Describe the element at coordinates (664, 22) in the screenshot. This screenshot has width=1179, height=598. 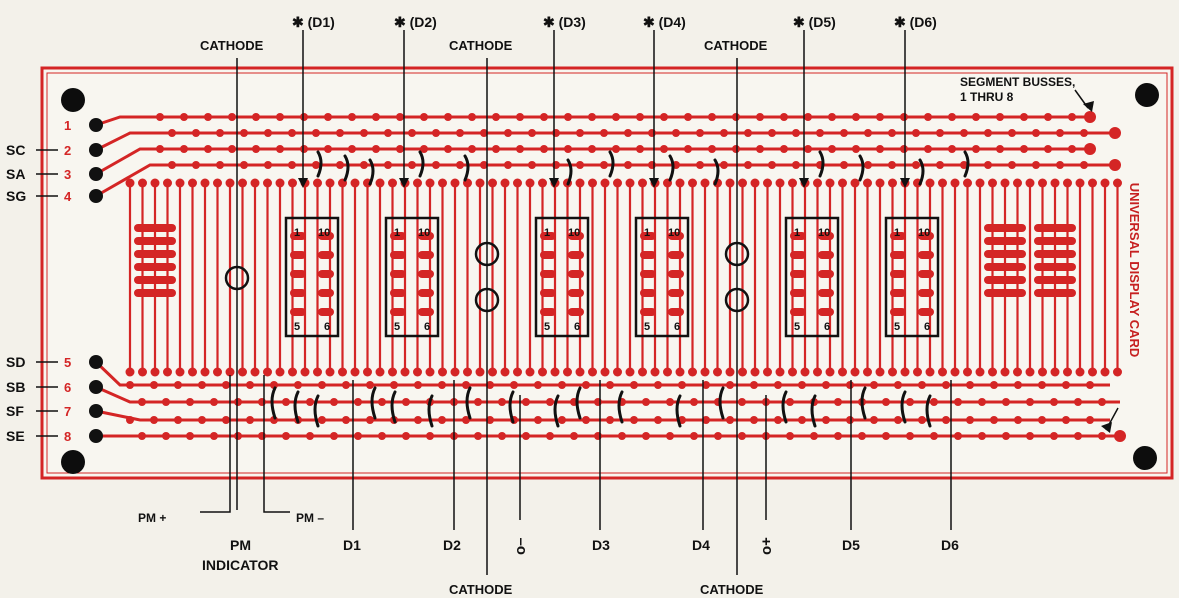
I see `star-label-d4: ✱ (D4)` at that location.